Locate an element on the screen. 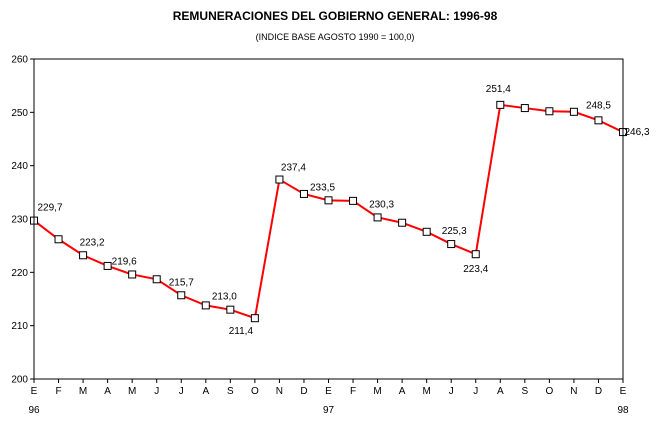 Image resolution: width=670 pixels, height=429 pixels. y-tick-label: 200 is located at coordinates (19, 380).